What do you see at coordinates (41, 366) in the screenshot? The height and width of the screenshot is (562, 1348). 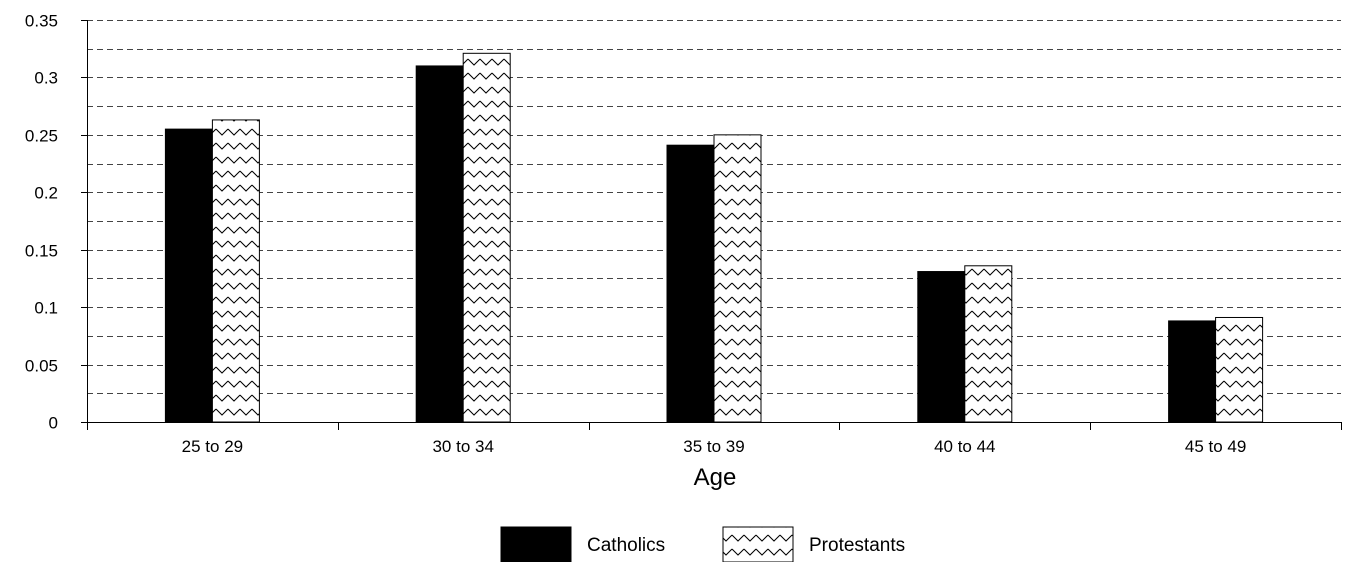 I see `y-tick-label: 0.05` at bounding box center [41, 366].